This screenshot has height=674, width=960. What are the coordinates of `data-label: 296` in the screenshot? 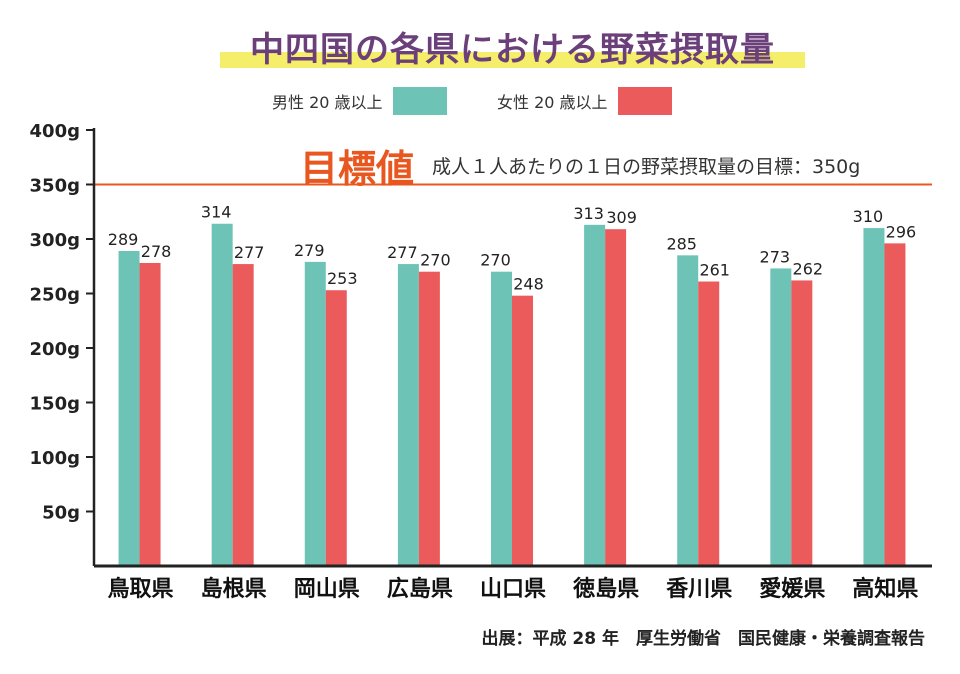 It's located at (901, 231).